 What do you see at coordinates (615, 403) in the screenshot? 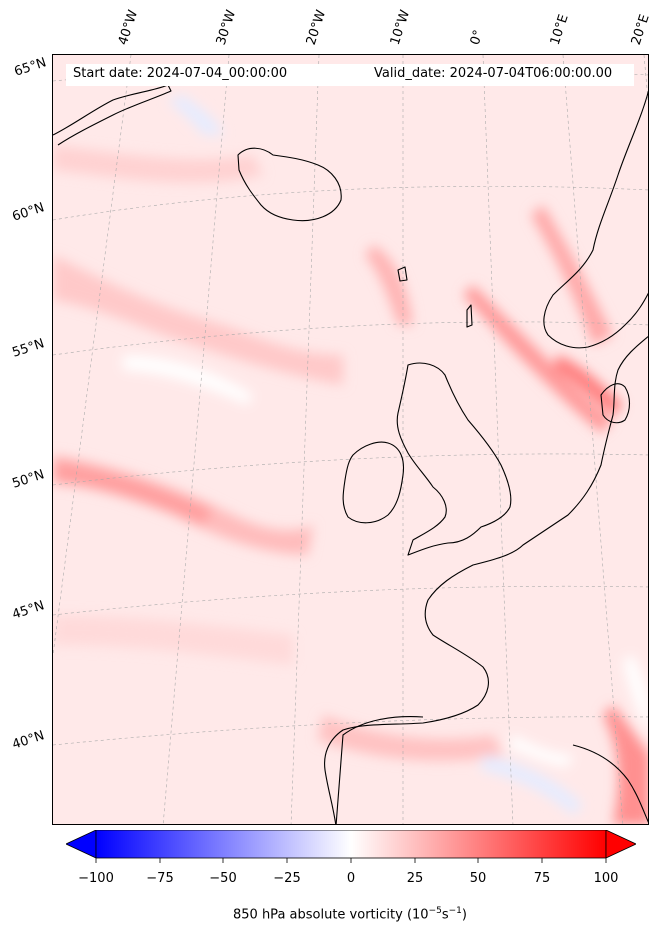
I see `coast-denmark` at bounding box center [615, 403].